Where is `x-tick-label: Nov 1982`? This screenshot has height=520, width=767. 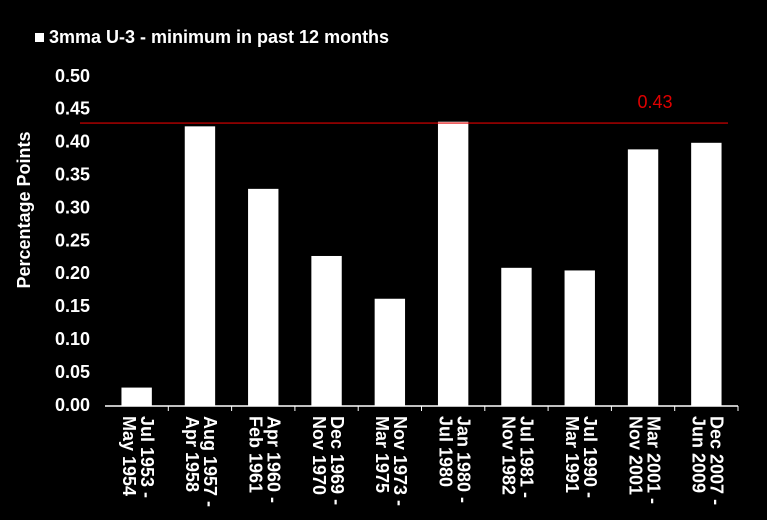
x-tick-label: Nov 1982 is located at coordinates (509, 455).